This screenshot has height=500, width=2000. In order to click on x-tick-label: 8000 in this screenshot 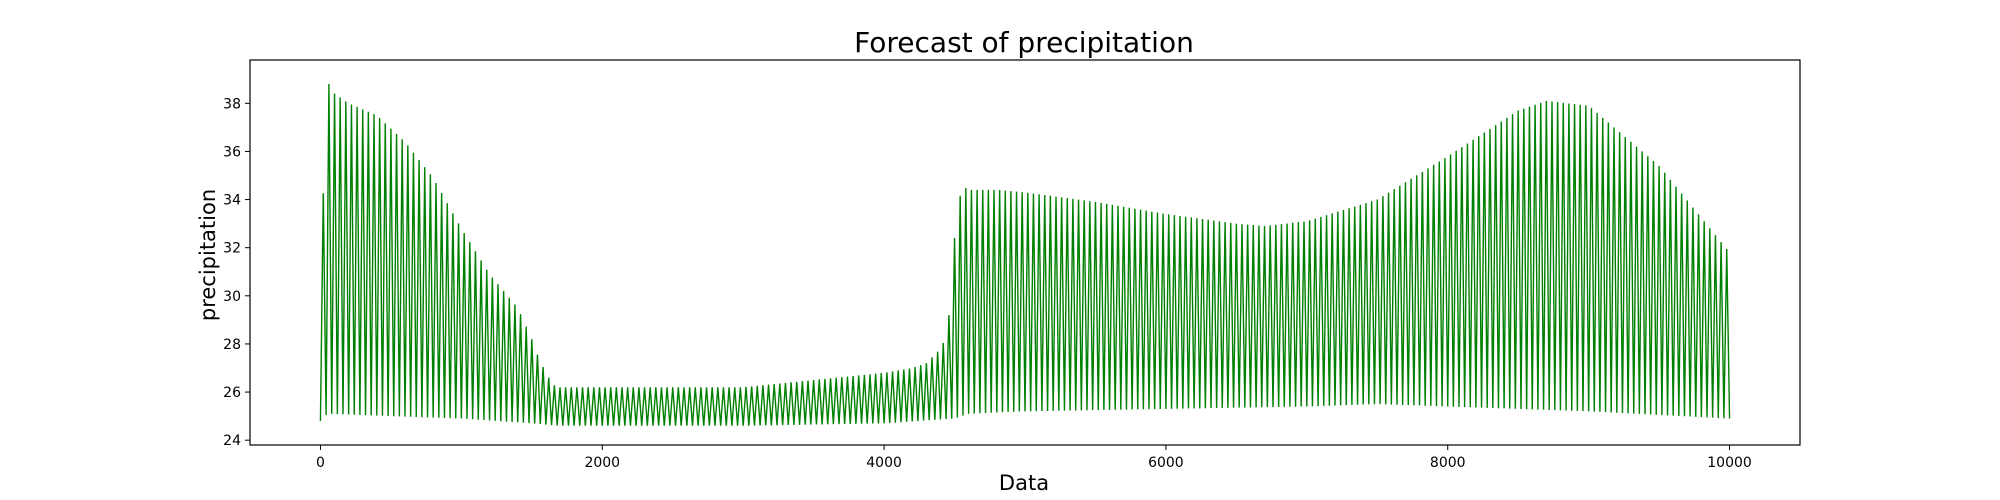, I will do `click(1448, 463)`.